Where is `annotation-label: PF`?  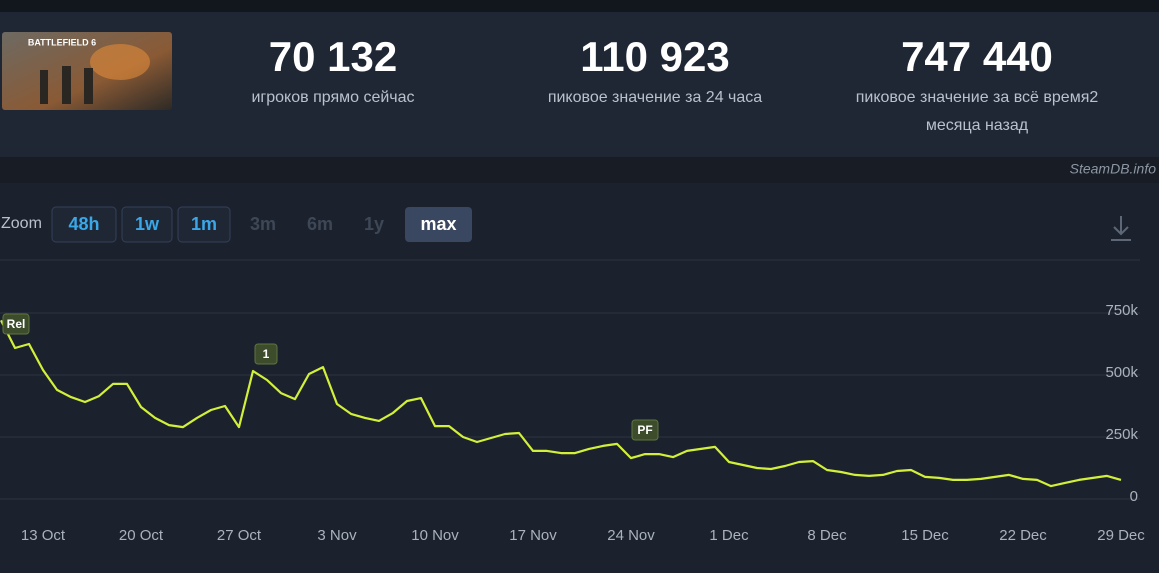
annotation-label: PF is located at coordinates (644, 430).